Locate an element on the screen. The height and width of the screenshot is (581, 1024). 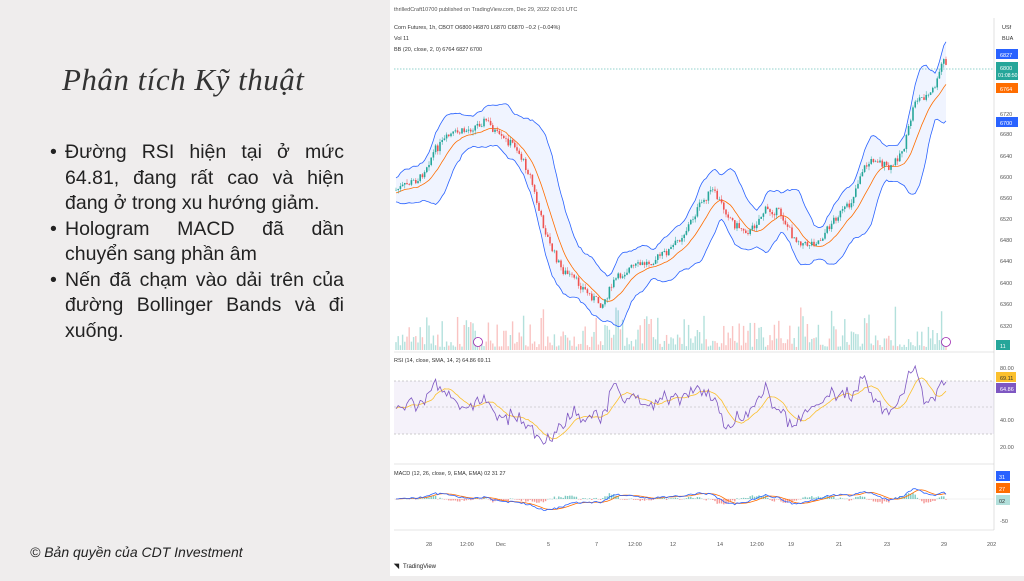
price-tick: 6320 is located at coordinates (1006, 327).